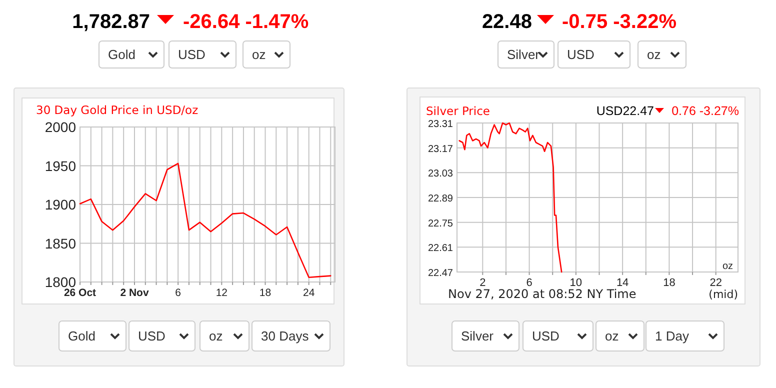  What do you see at coordinates (222, 293) in the screenshot?
I see `x-tick-label: 12` at bounding box center [222, 293].